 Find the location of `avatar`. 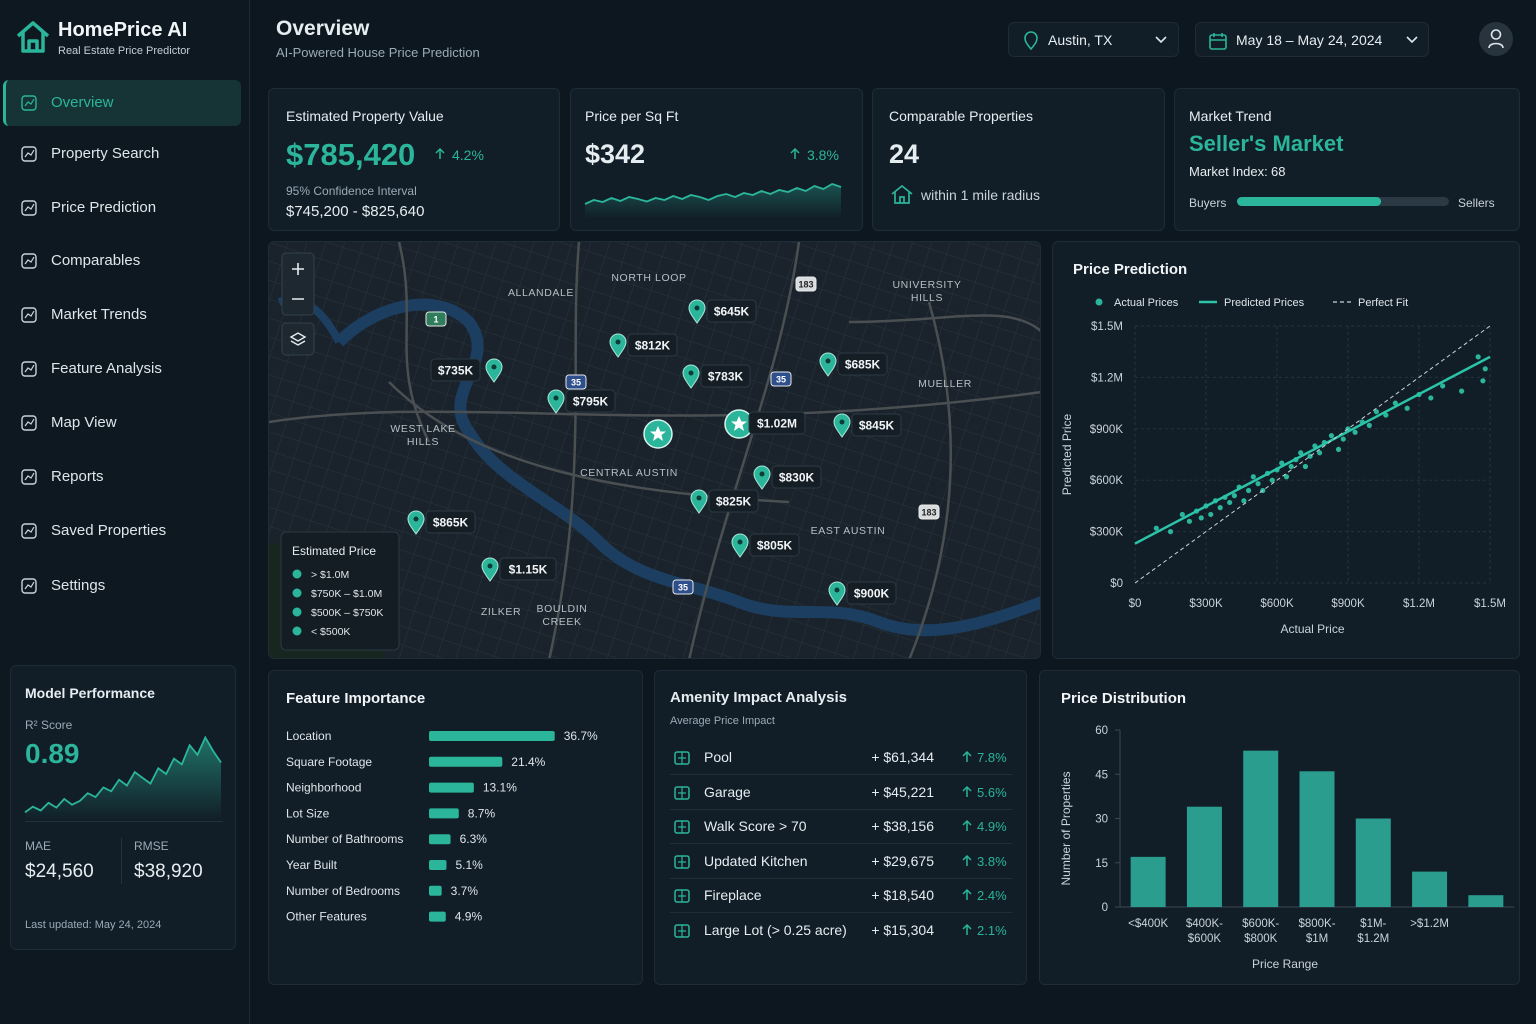

avatar is located at coordinates (1496, 39).